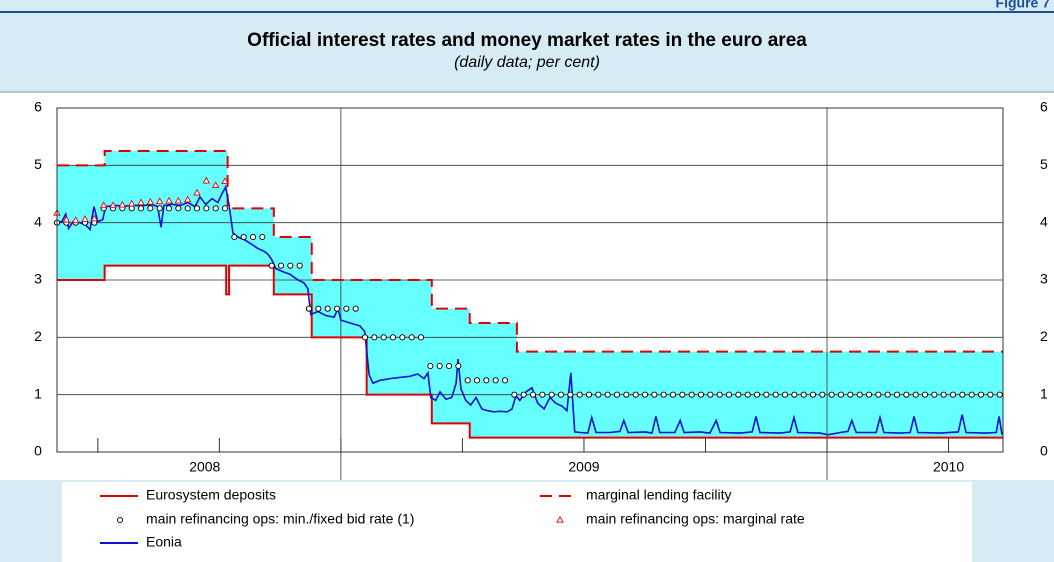  What do you see at coordinates (1044, 279) in the screenshot?
I see `y2-tick-label: 3` at bounding box center [1044, 279].